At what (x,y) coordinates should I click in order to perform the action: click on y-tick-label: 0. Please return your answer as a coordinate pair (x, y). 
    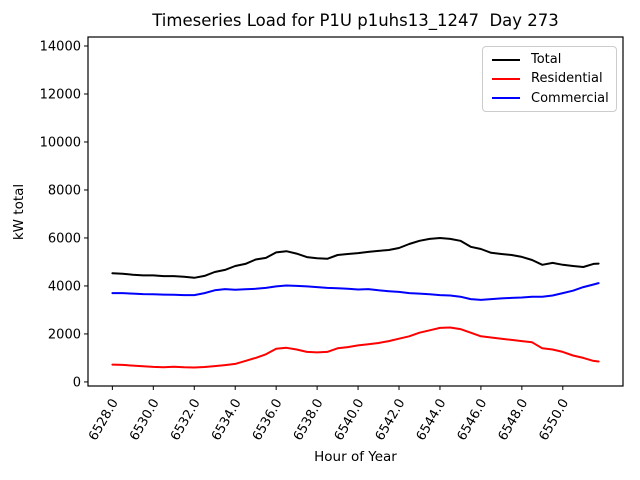
    Looking at the image, I should click on (77, 382).